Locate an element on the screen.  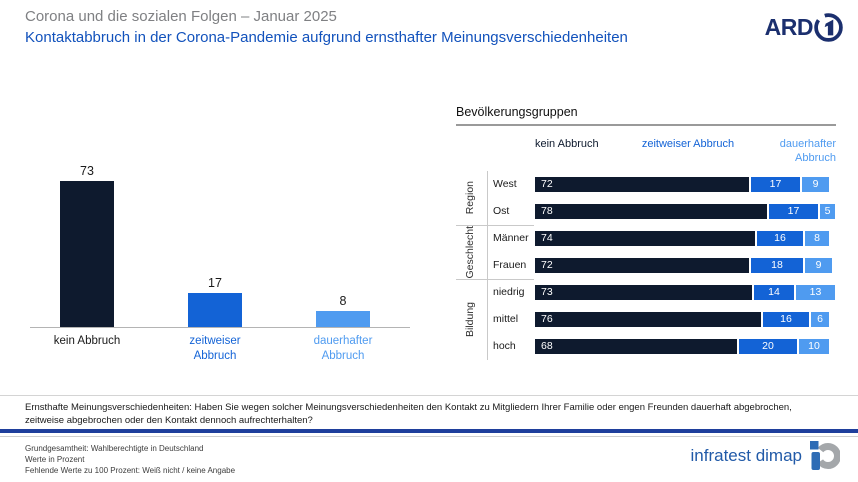
footer-blue-divider is located at coordinates (429, 431).